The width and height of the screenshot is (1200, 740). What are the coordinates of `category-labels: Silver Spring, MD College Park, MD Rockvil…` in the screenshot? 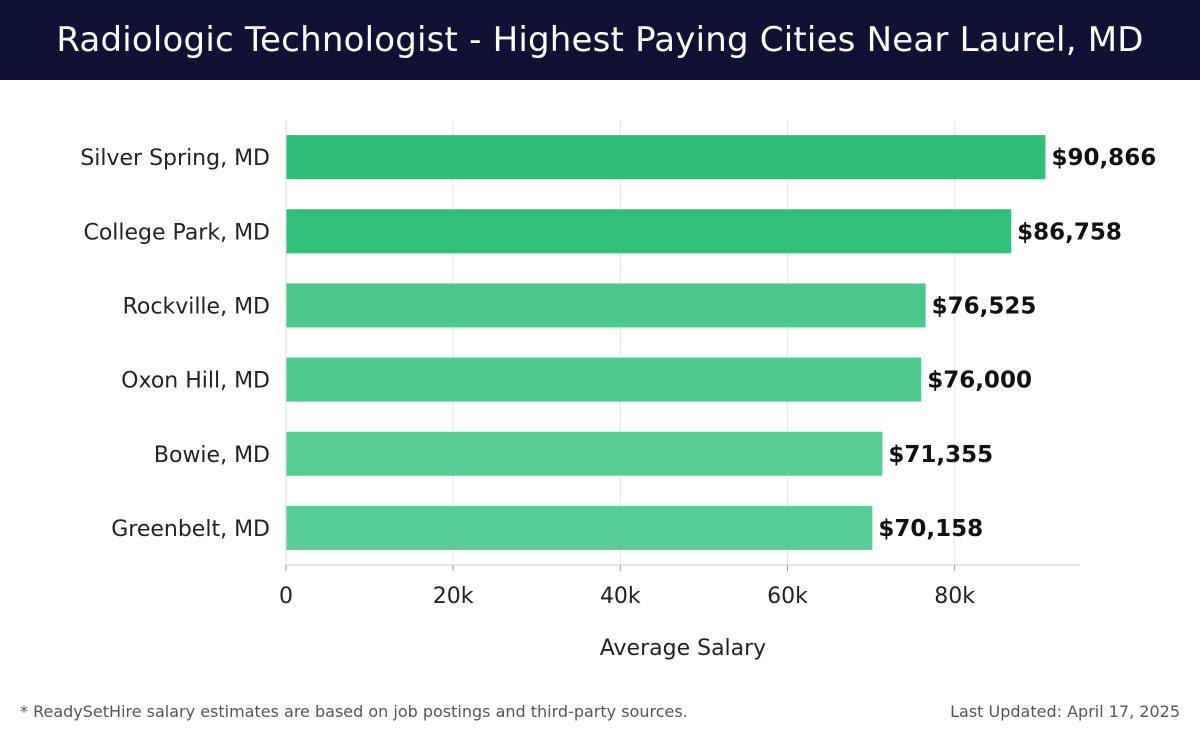 It's located at (175, 344).